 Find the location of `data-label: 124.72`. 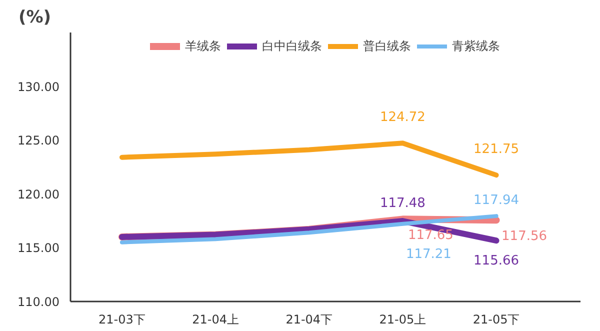

data-label: 124.72 is located at coordinates (403, 118).